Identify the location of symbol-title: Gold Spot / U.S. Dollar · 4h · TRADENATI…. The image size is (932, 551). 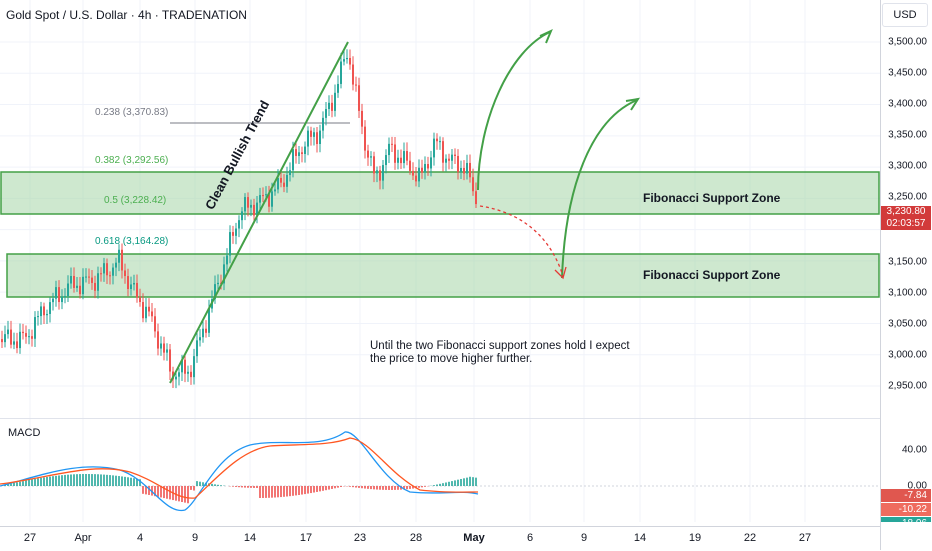
(126, 15).